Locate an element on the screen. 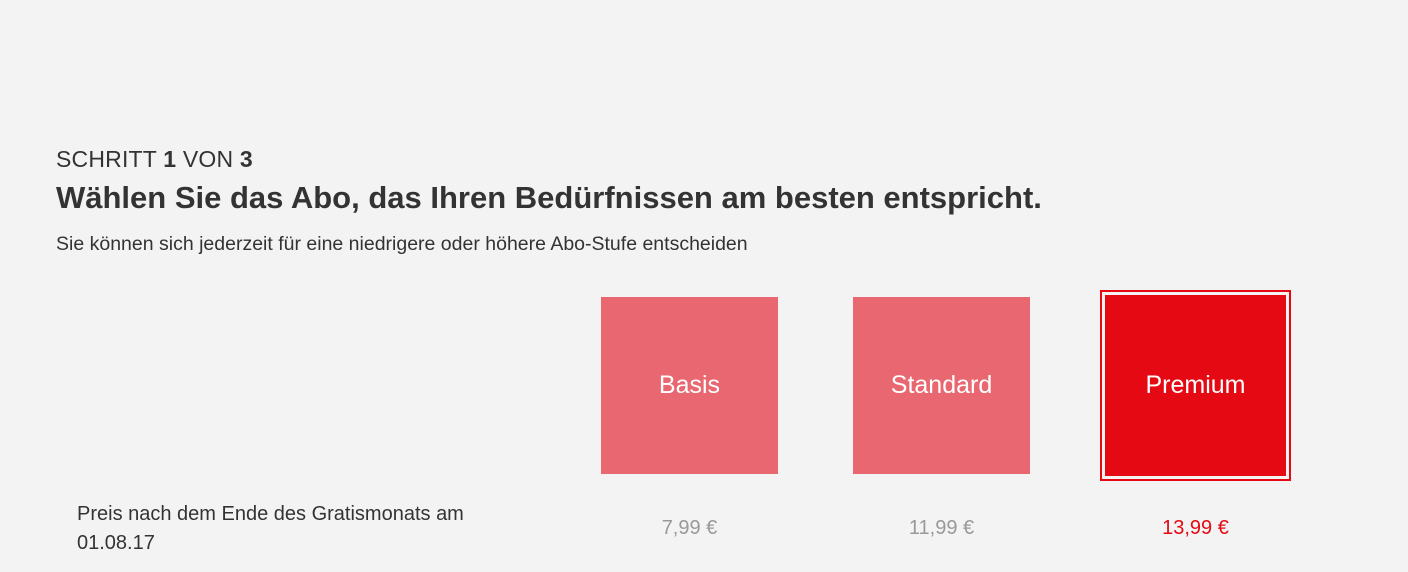  plan-basis-button: Basis is located at coordinates (689, 385).